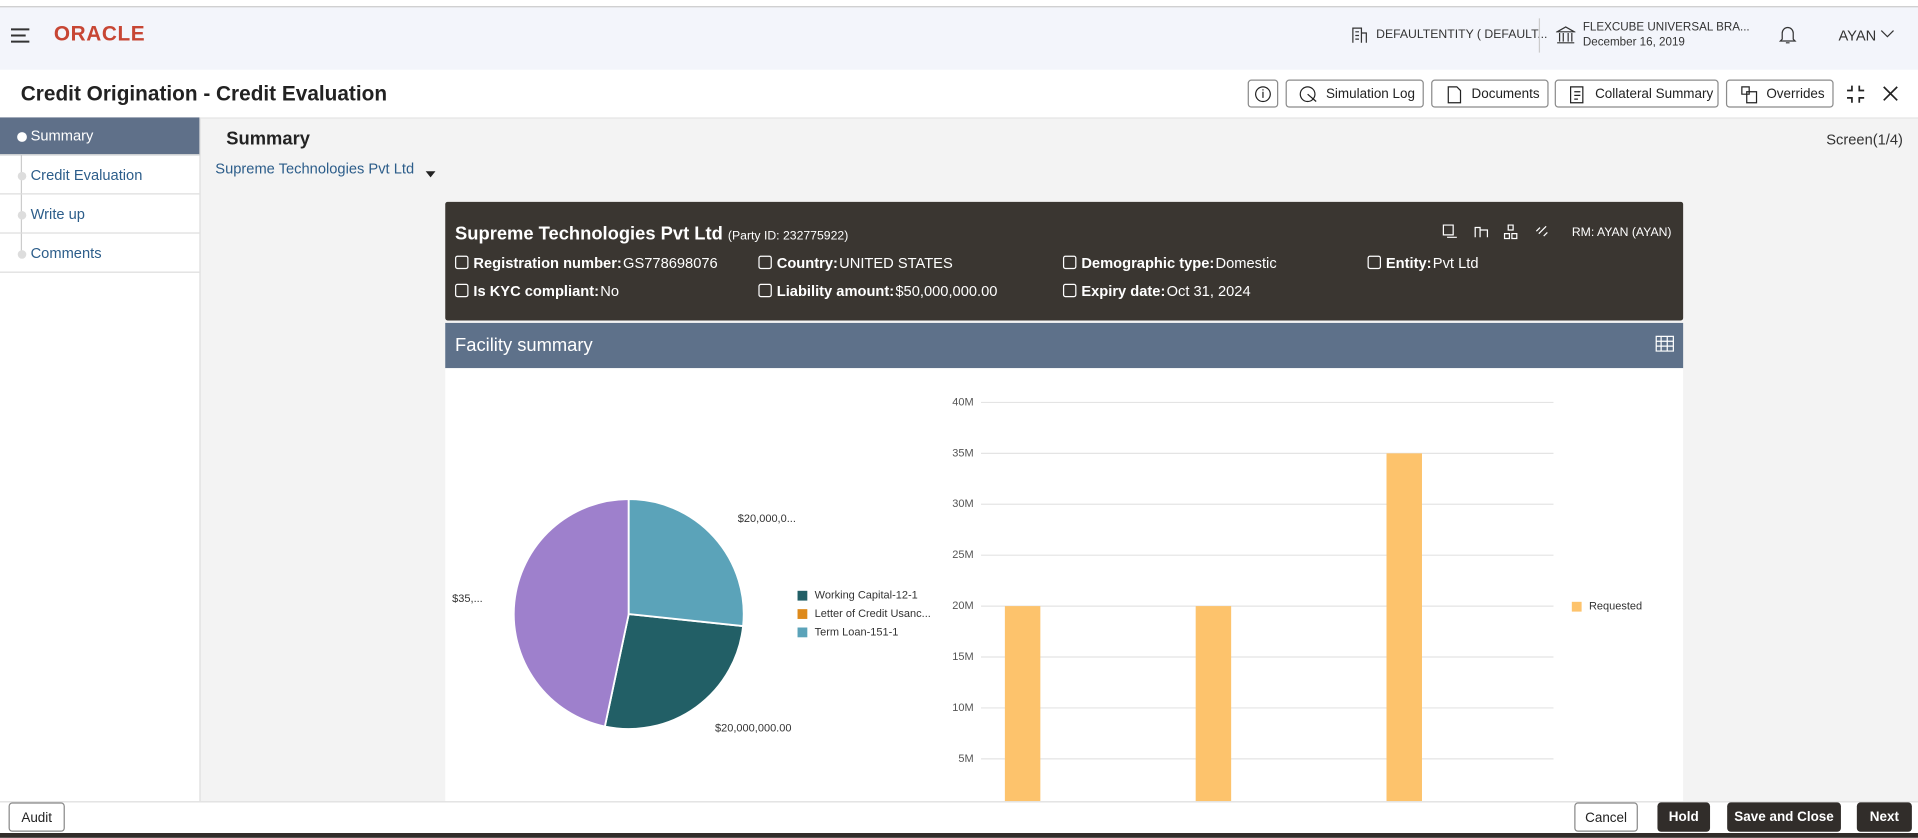  I want to click on brand: ORACLE, so click(99, 34).